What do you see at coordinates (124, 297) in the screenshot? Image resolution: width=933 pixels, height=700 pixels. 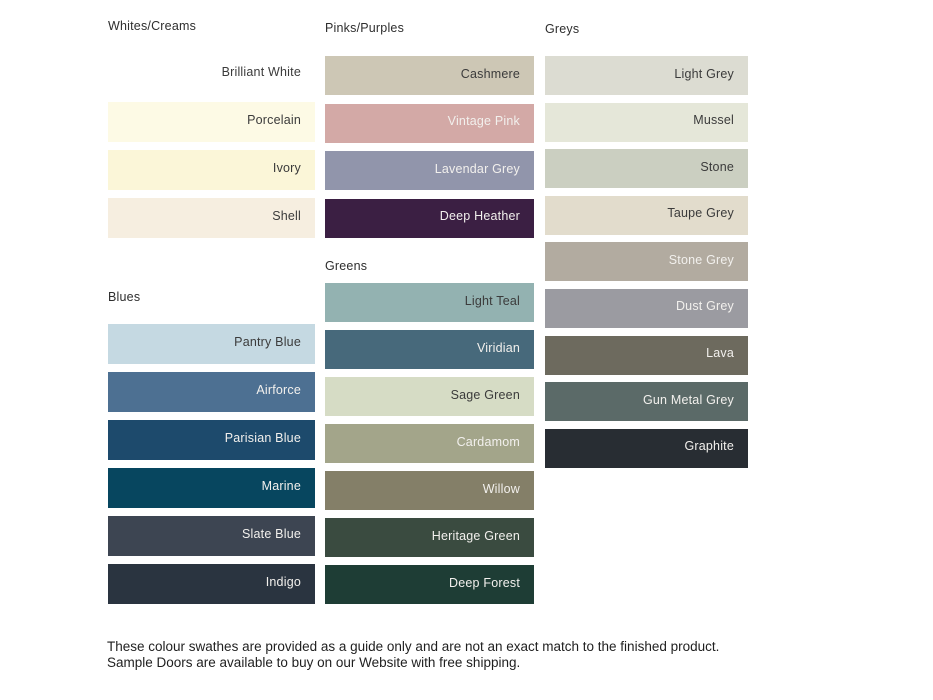 I see `section-title-blues: Blues` at bounding box center [124, 297].